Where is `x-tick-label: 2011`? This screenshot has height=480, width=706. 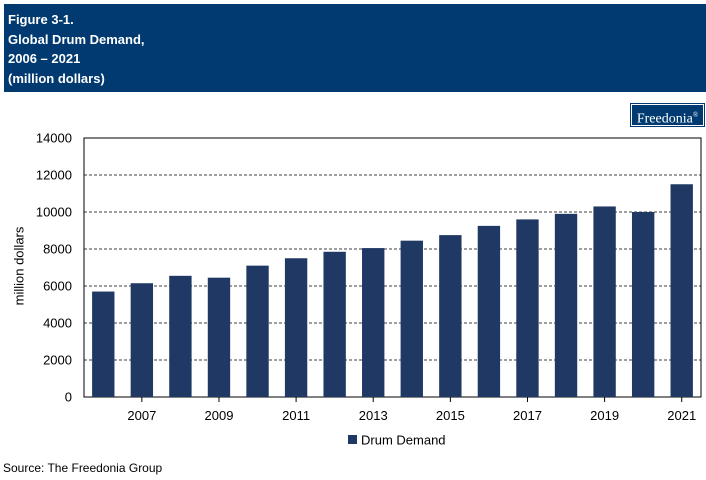
x-tick-label: 2011 is located at coordinates (296, 415).